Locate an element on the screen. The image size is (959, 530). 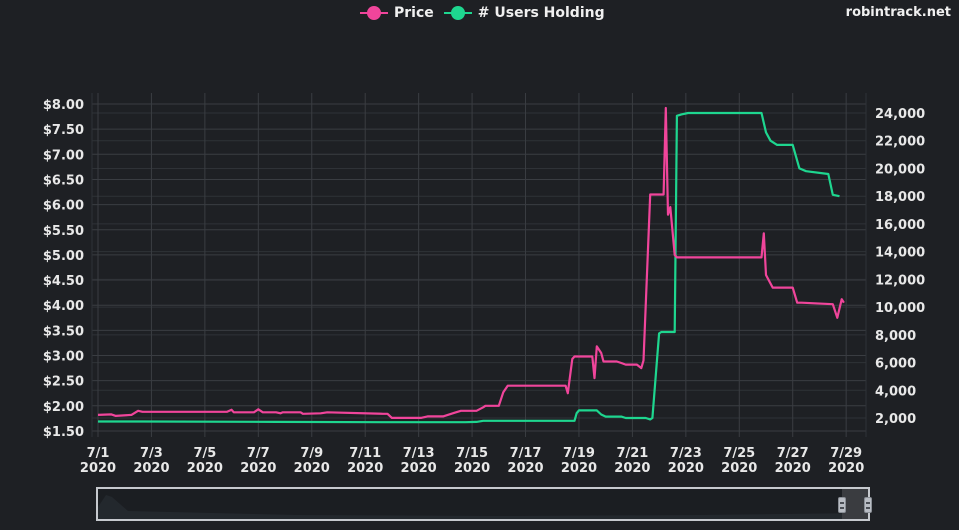
price-tick-label: $6.50 is located at coordinates (63, 180).